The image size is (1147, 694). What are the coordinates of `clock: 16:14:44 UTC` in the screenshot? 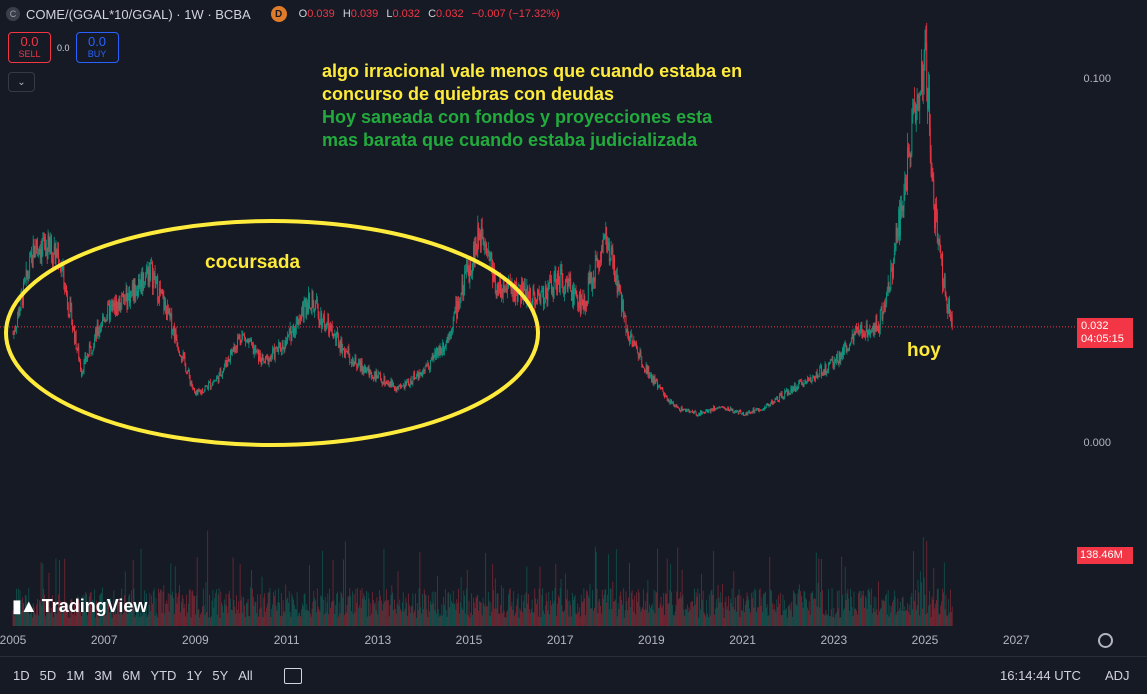 It's located at (1040, 675).